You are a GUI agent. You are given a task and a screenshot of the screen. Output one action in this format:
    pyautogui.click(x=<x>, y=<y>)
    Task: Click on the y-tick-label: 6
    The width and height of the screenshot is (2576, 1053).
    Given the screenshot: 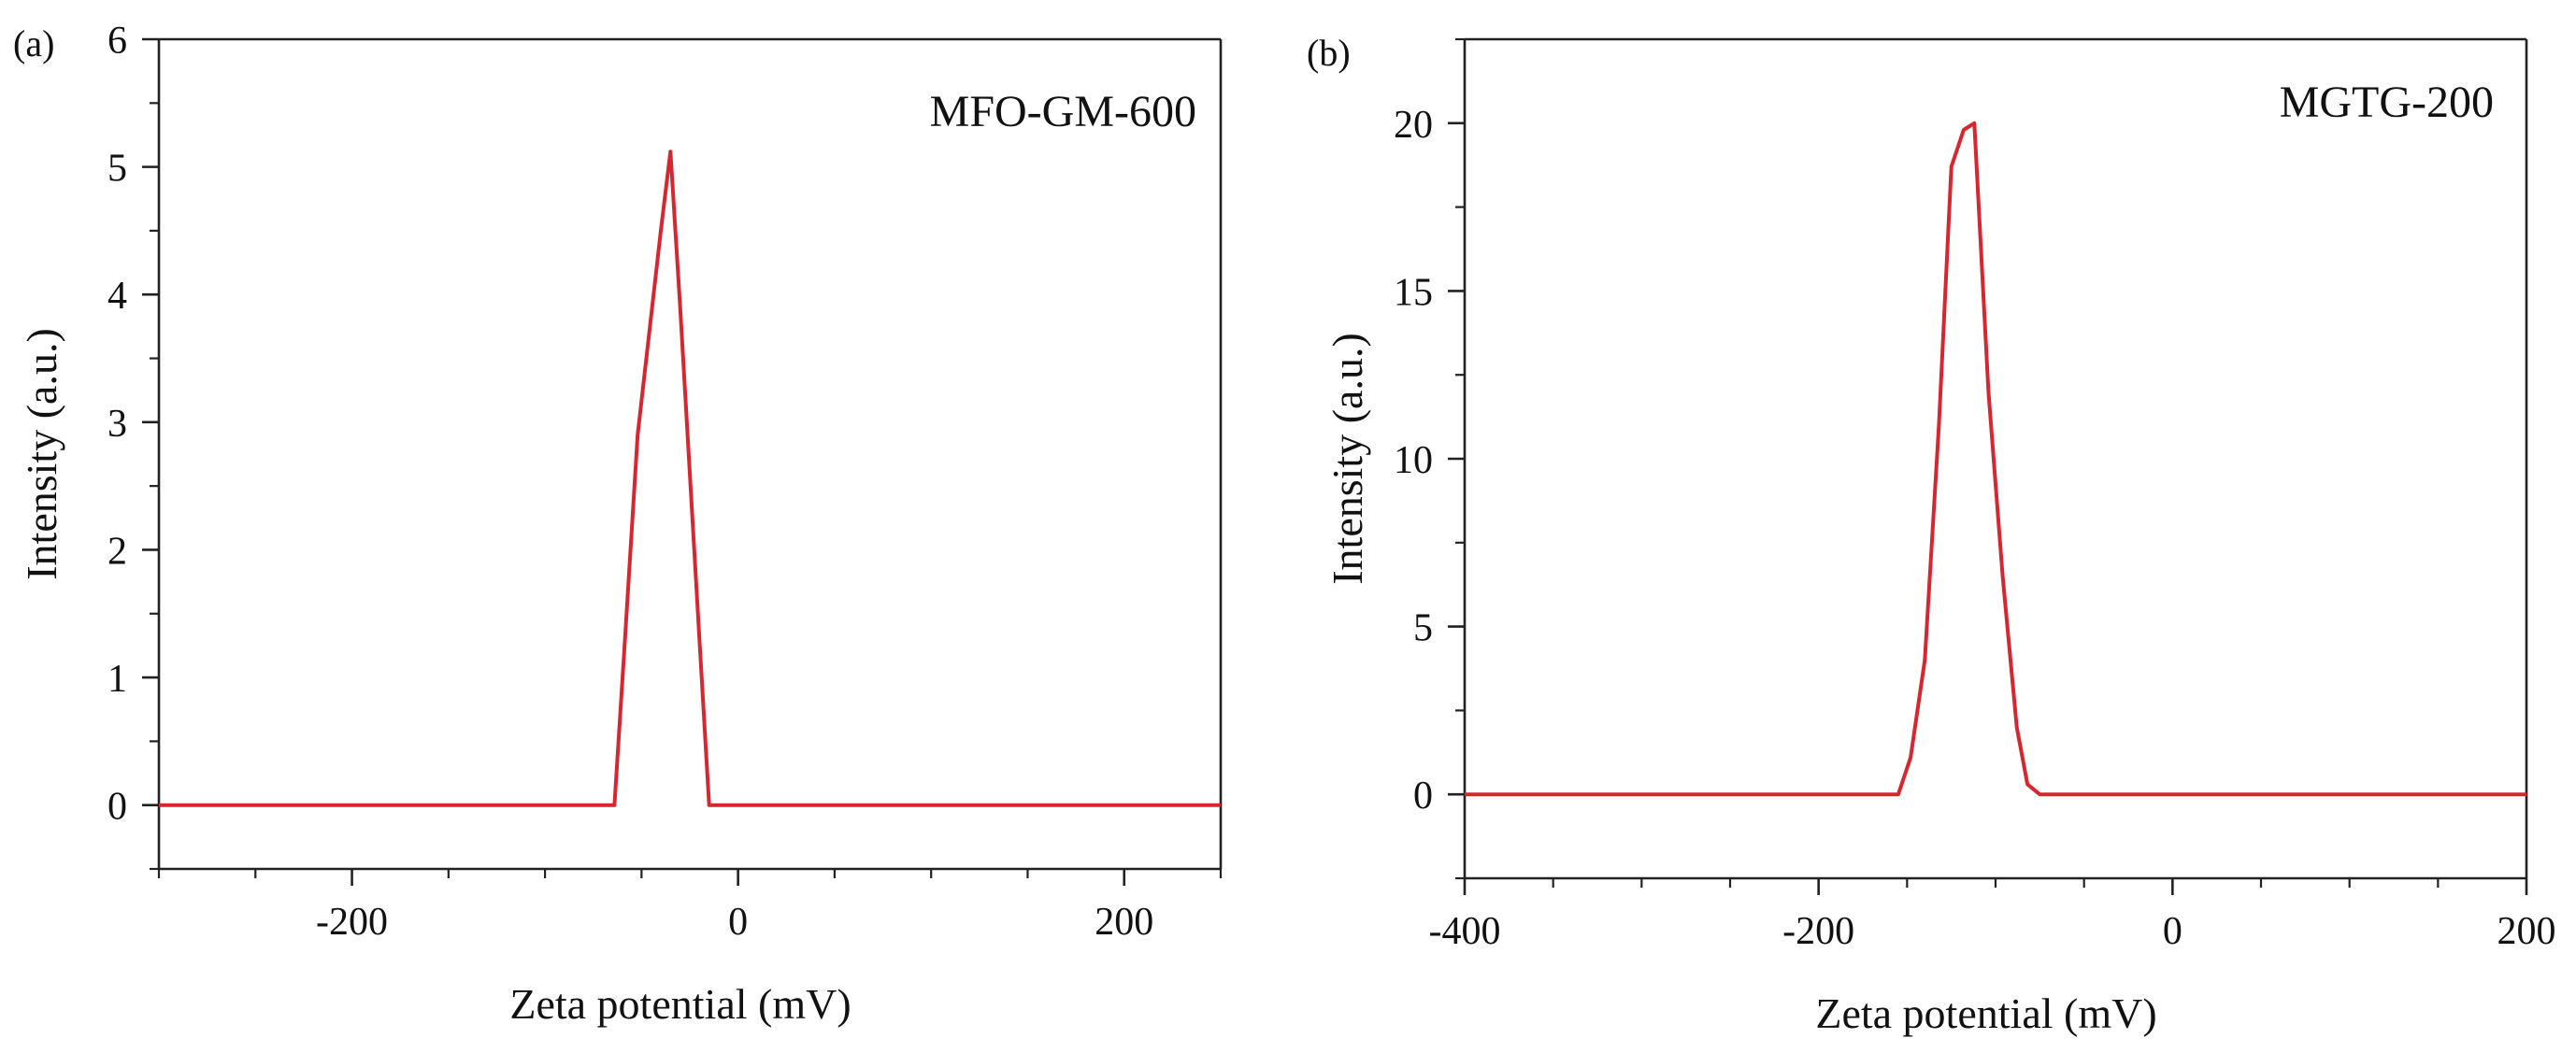 What is the action you would take?
    pyautogui.click(x=117, y=42)
    